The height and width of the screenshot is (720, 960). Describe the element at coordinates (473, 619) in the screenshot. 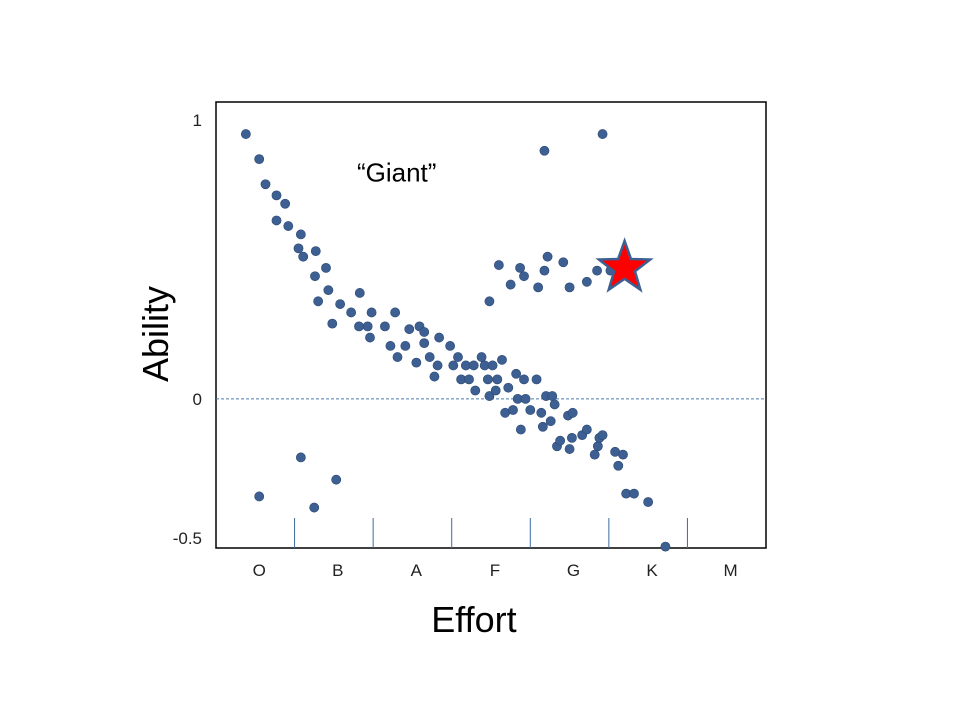

I see `x-axis-title: Effort` at that location.